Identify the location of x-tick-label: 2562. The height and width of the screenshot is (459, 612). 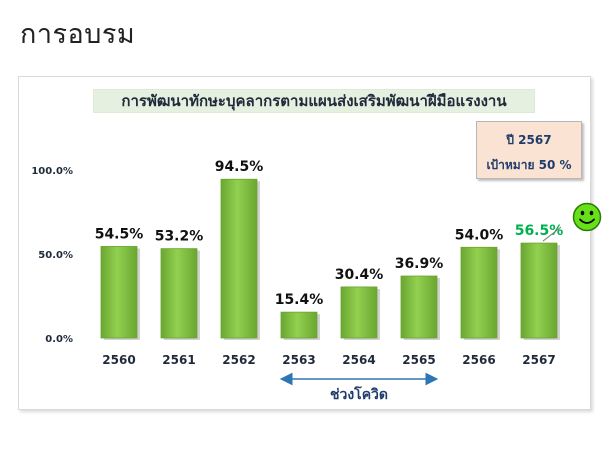
(238, 360).